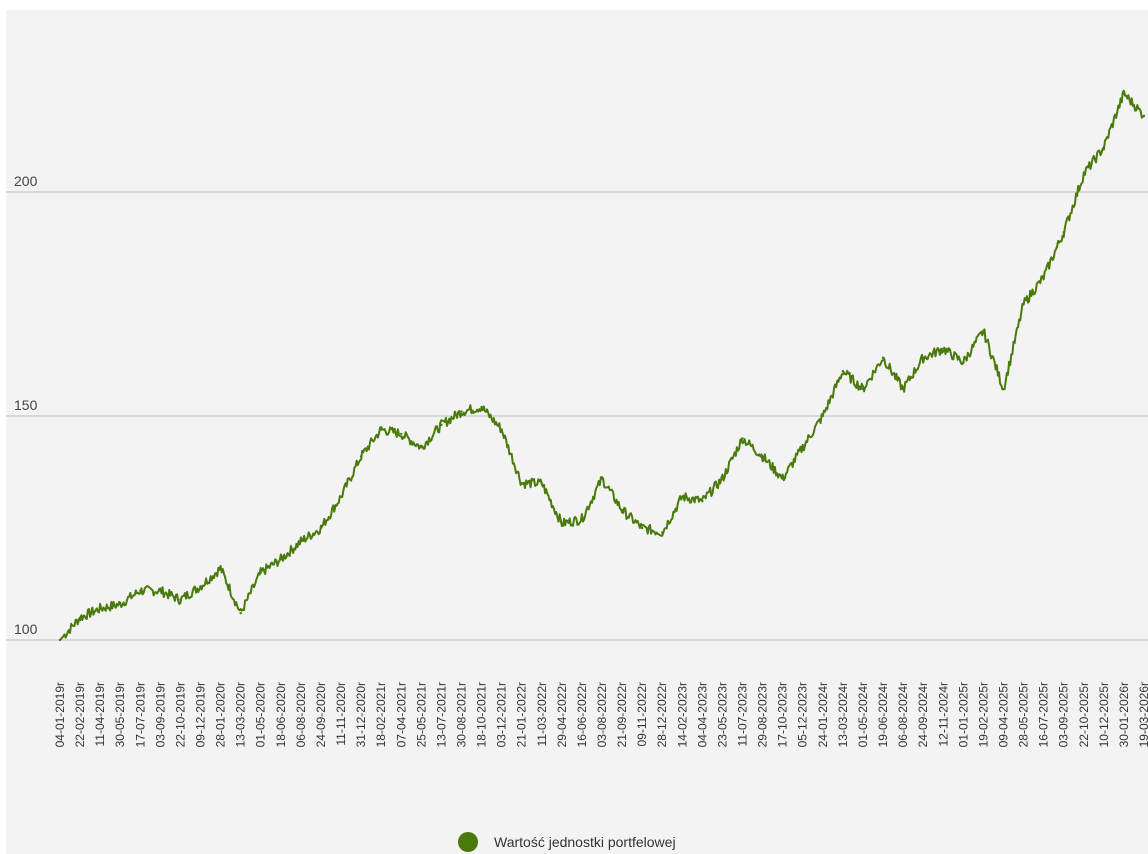  I want to click on x-tick-label: 09-04-2025r, so click(1003, 714).